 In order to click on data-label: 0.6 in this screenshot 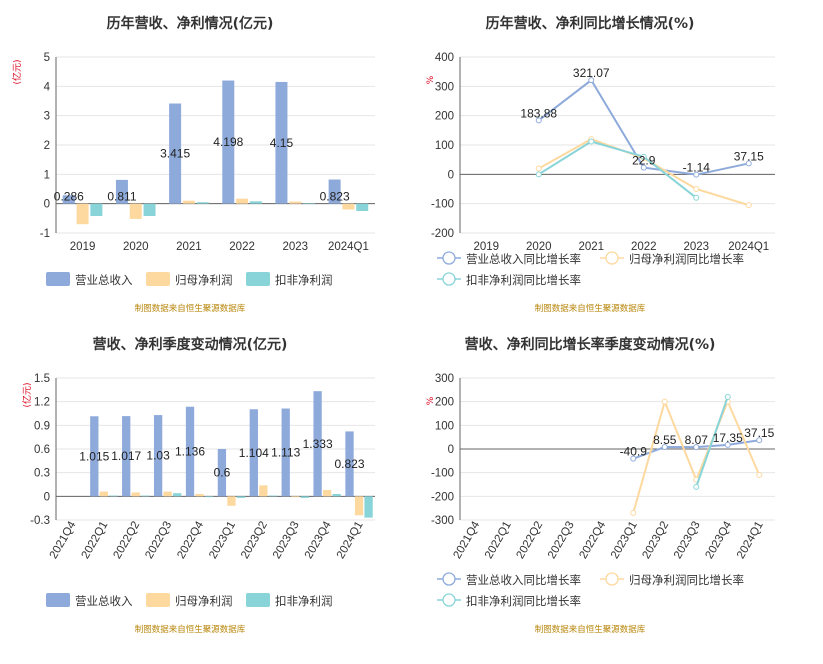, I will do `click(222, 473)`.